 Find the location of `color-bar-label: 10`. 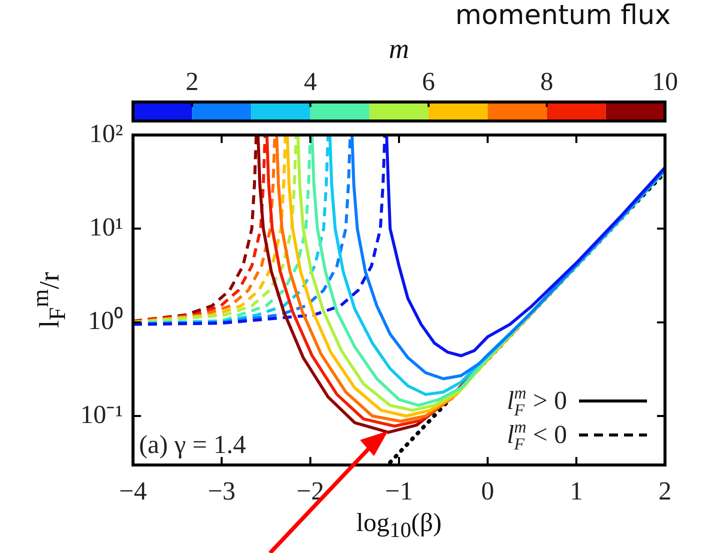

color-bar-label: 10 is located at coordinates (665, 81).